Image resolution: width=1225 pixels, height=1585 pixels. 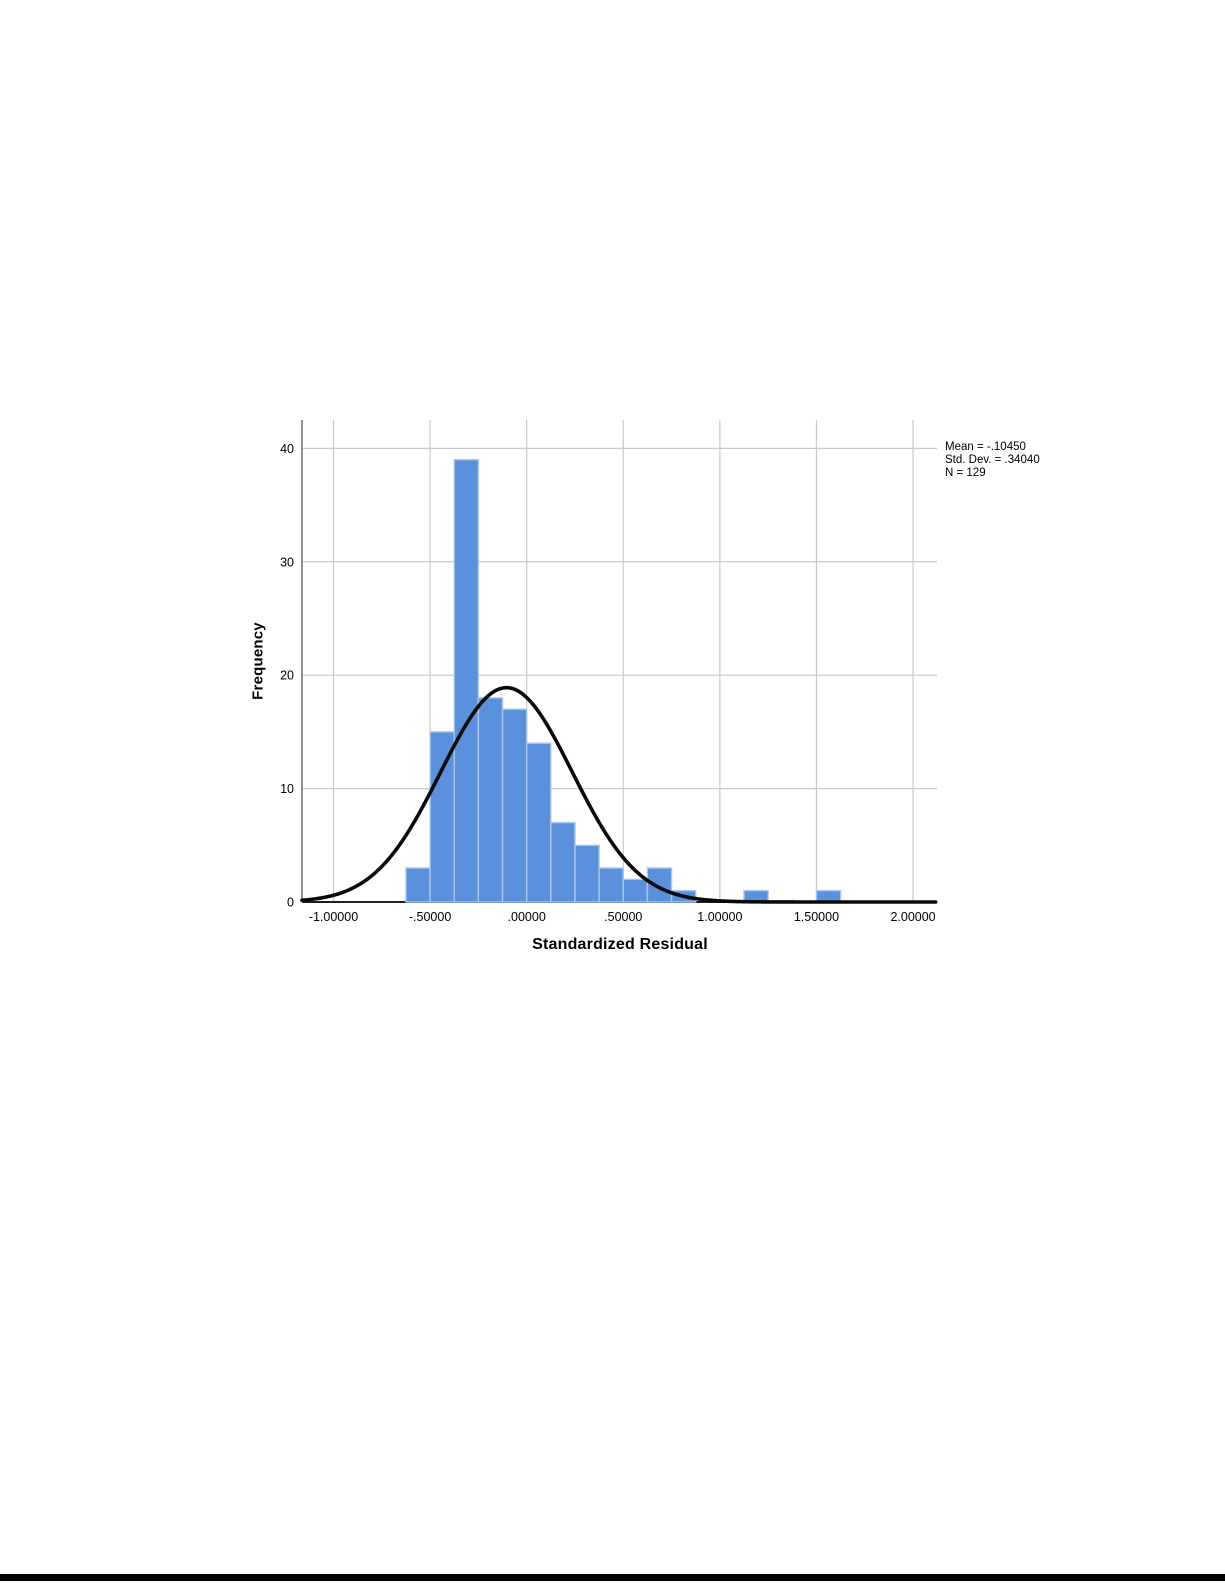 I want to click on y-axis-title: Frequency, so click(x=258, y=661).